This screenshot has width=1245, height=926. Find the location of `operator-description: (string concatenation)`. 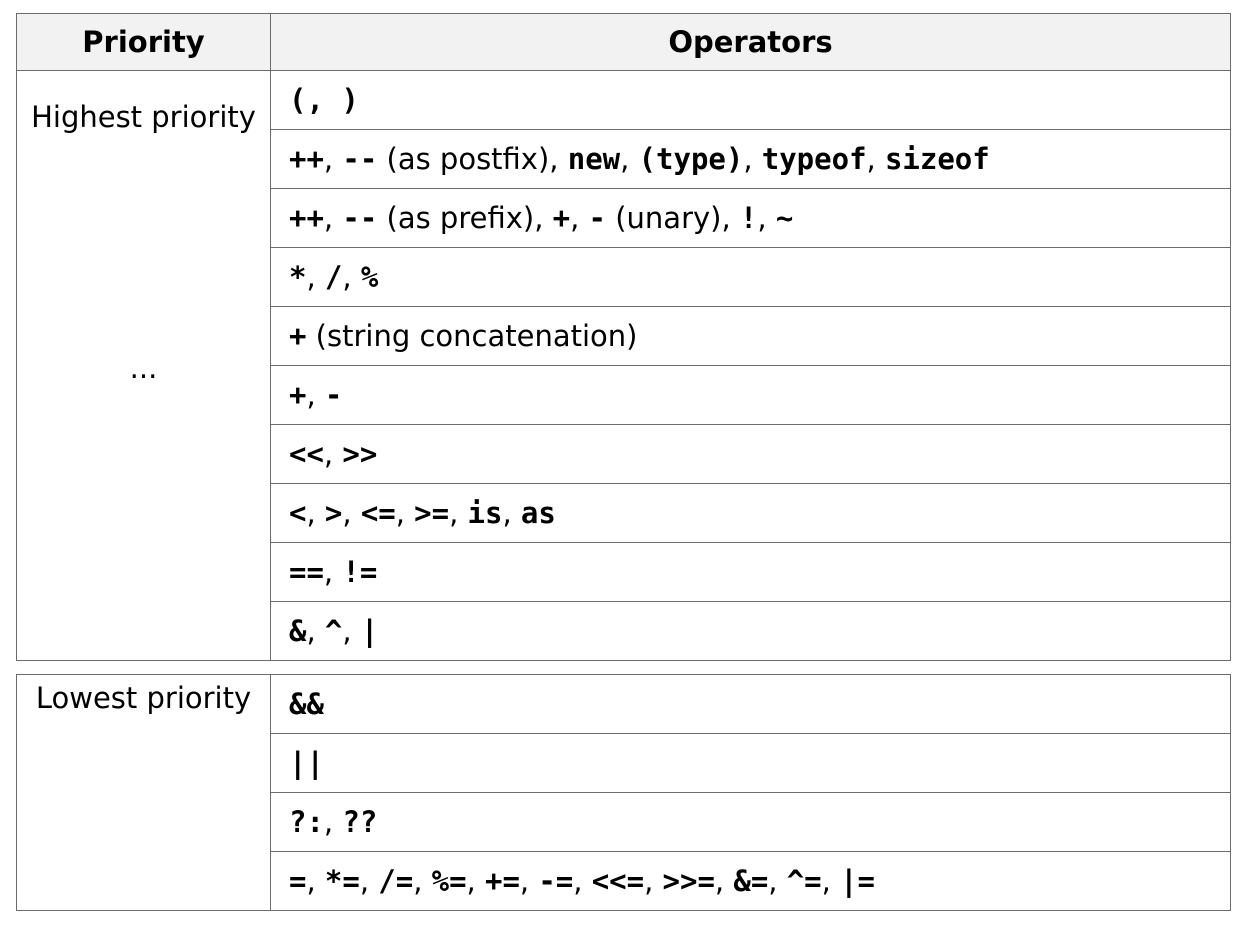

operator-description: (string concatenation) is located at coordinates (472, 336).